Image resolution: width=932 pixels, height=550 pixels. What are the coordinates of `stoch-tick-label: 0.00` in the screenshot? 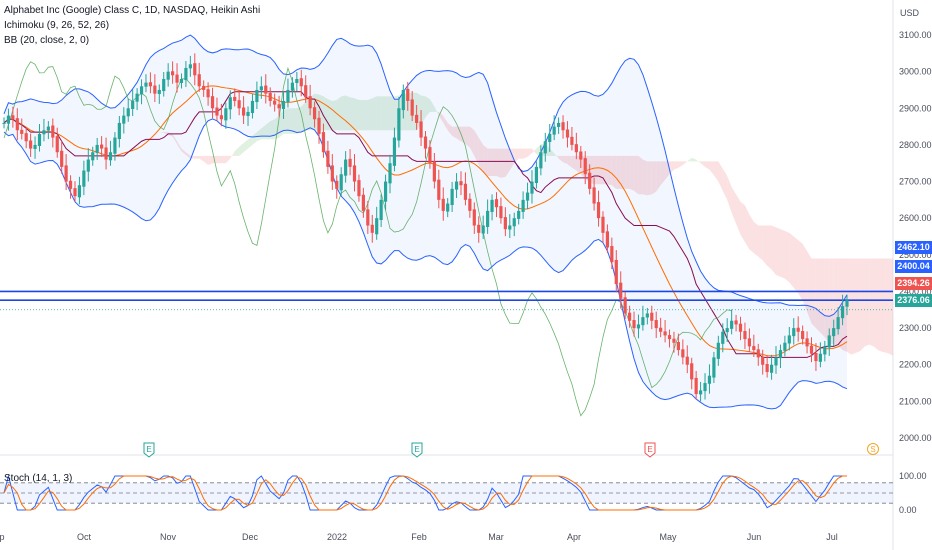 It's located at (908, 510).